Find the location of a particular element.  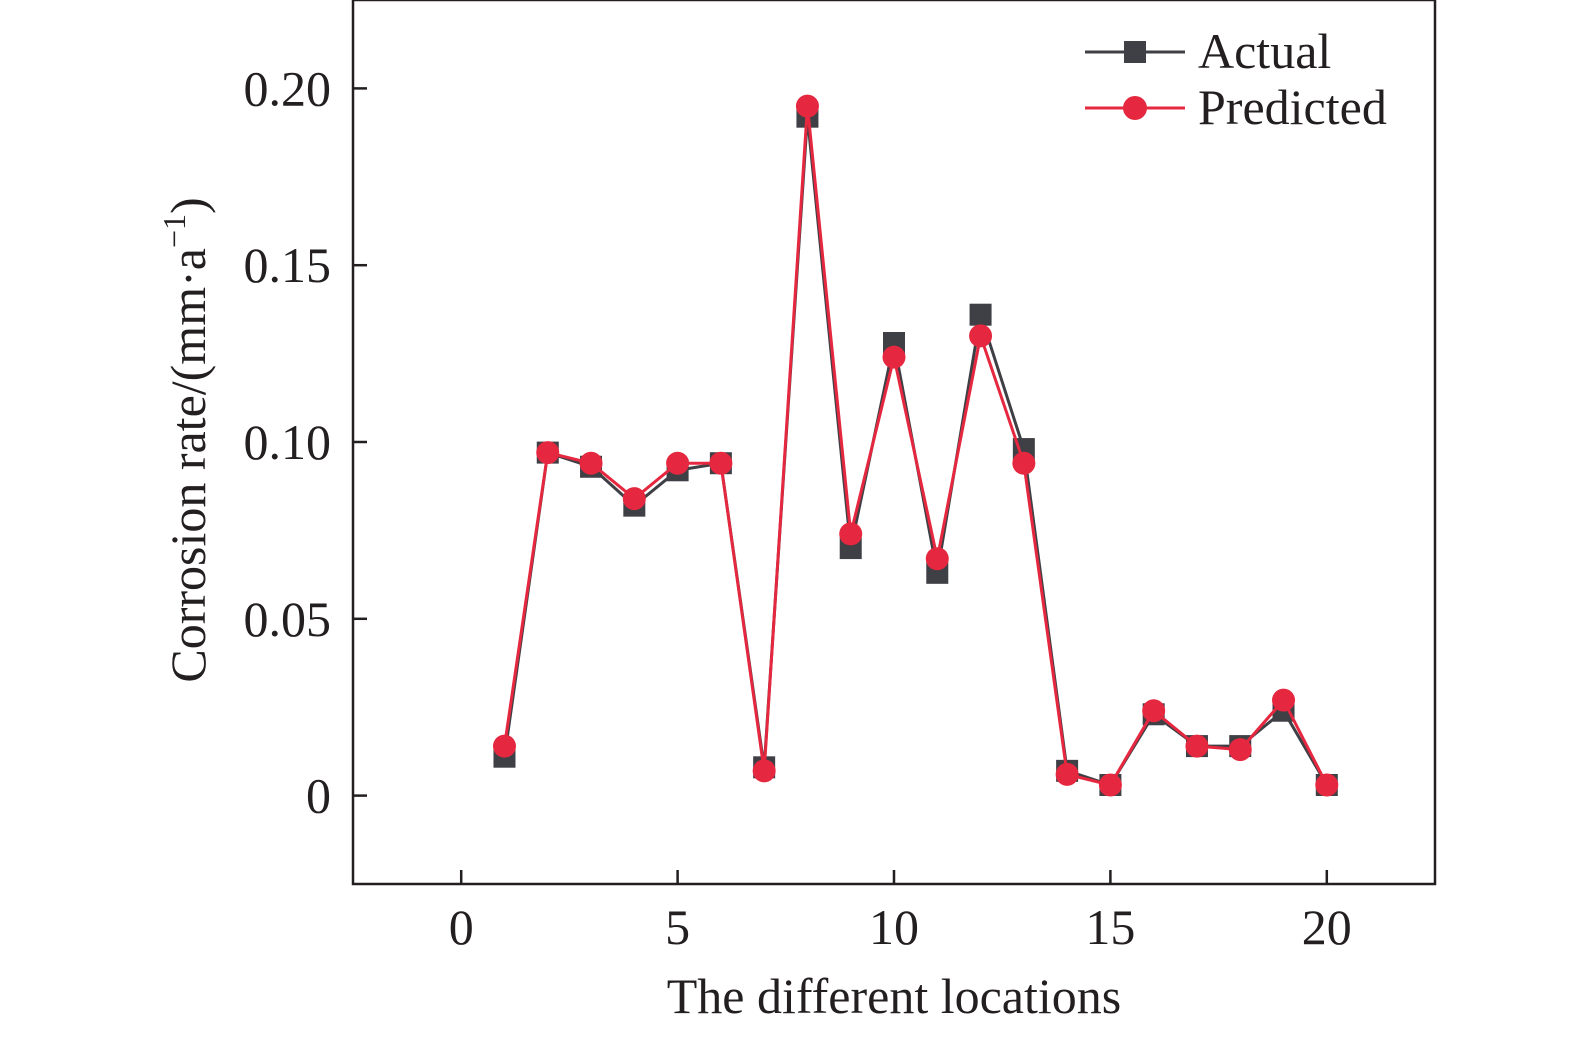

legend: Actual Predicted is located at coordinates (1236, 79).